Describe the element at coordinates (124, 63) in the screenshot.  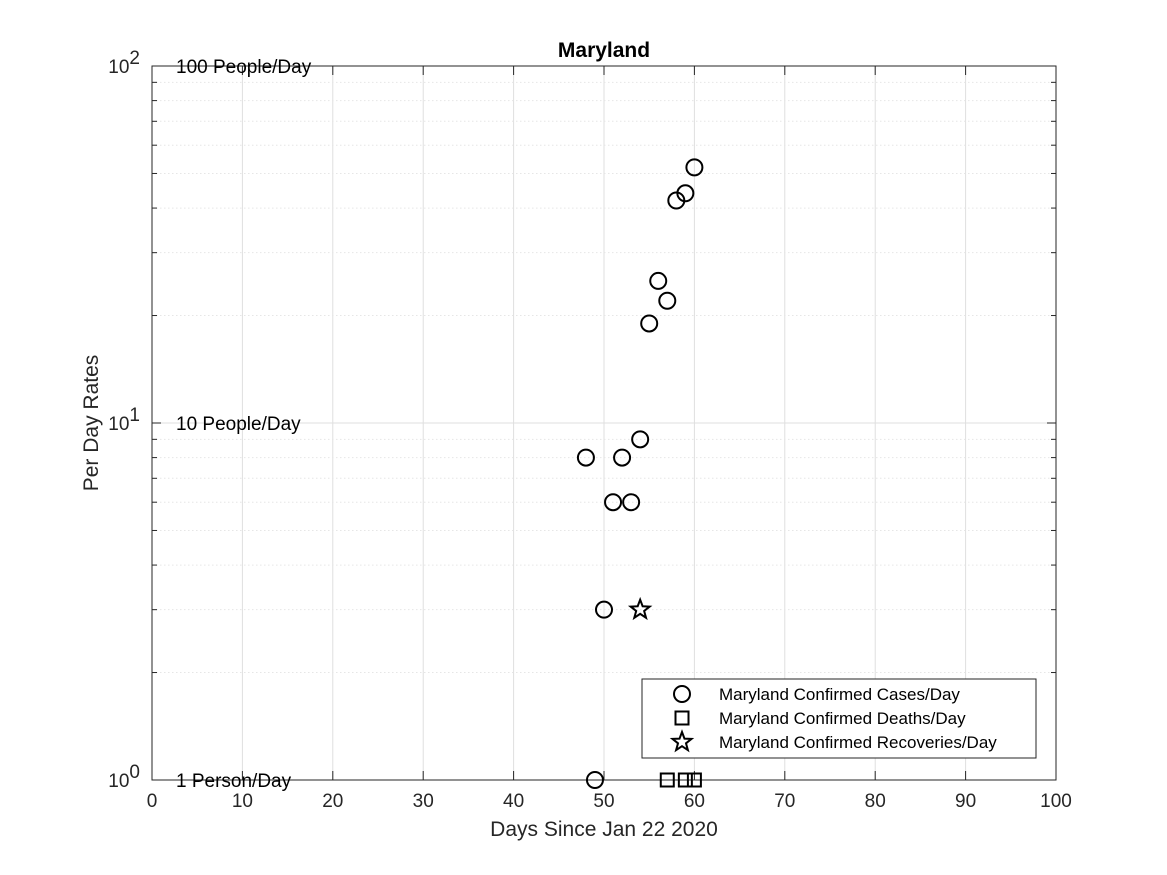
I see `y-tick-label: 10²` at that location.